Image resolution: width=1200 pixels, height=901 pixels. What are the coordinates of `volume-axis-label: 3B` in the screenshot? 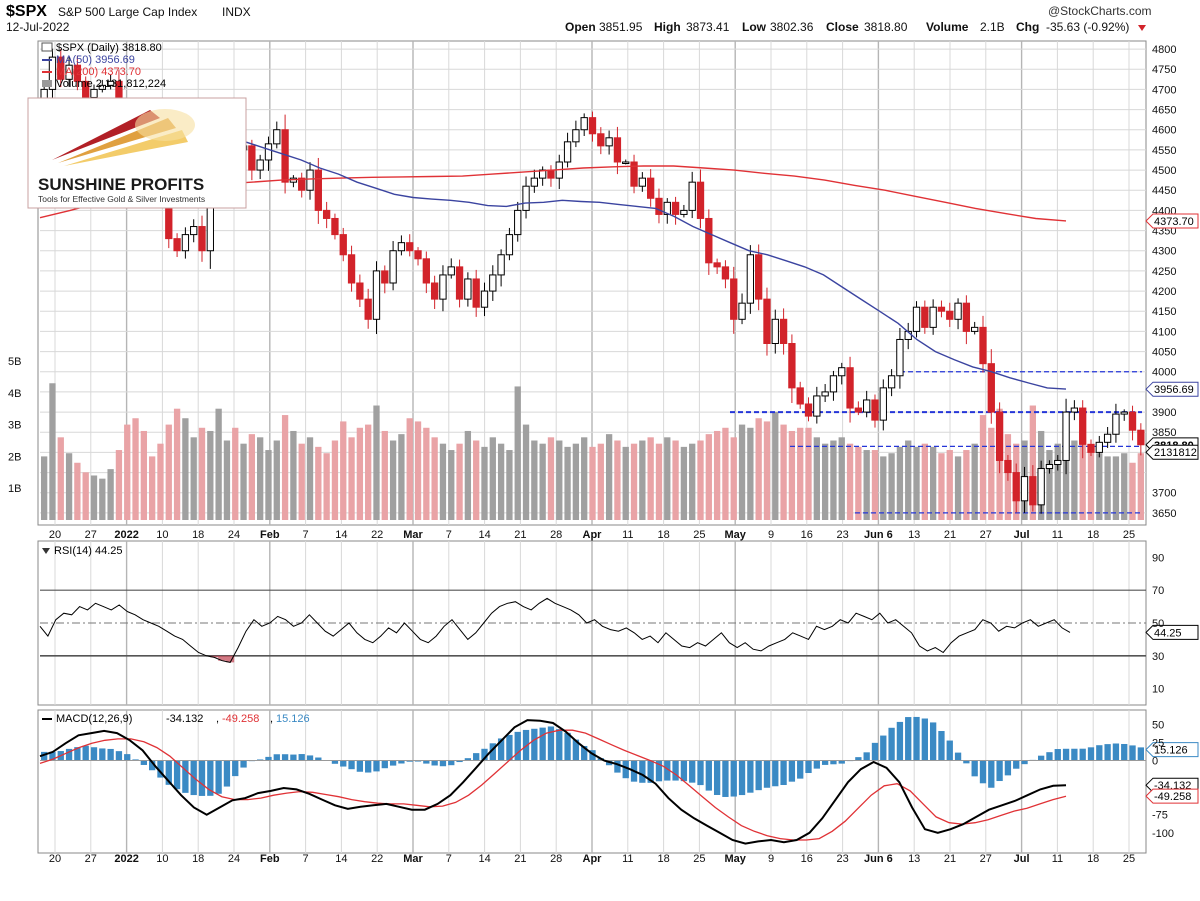 It's located at (14, 426).